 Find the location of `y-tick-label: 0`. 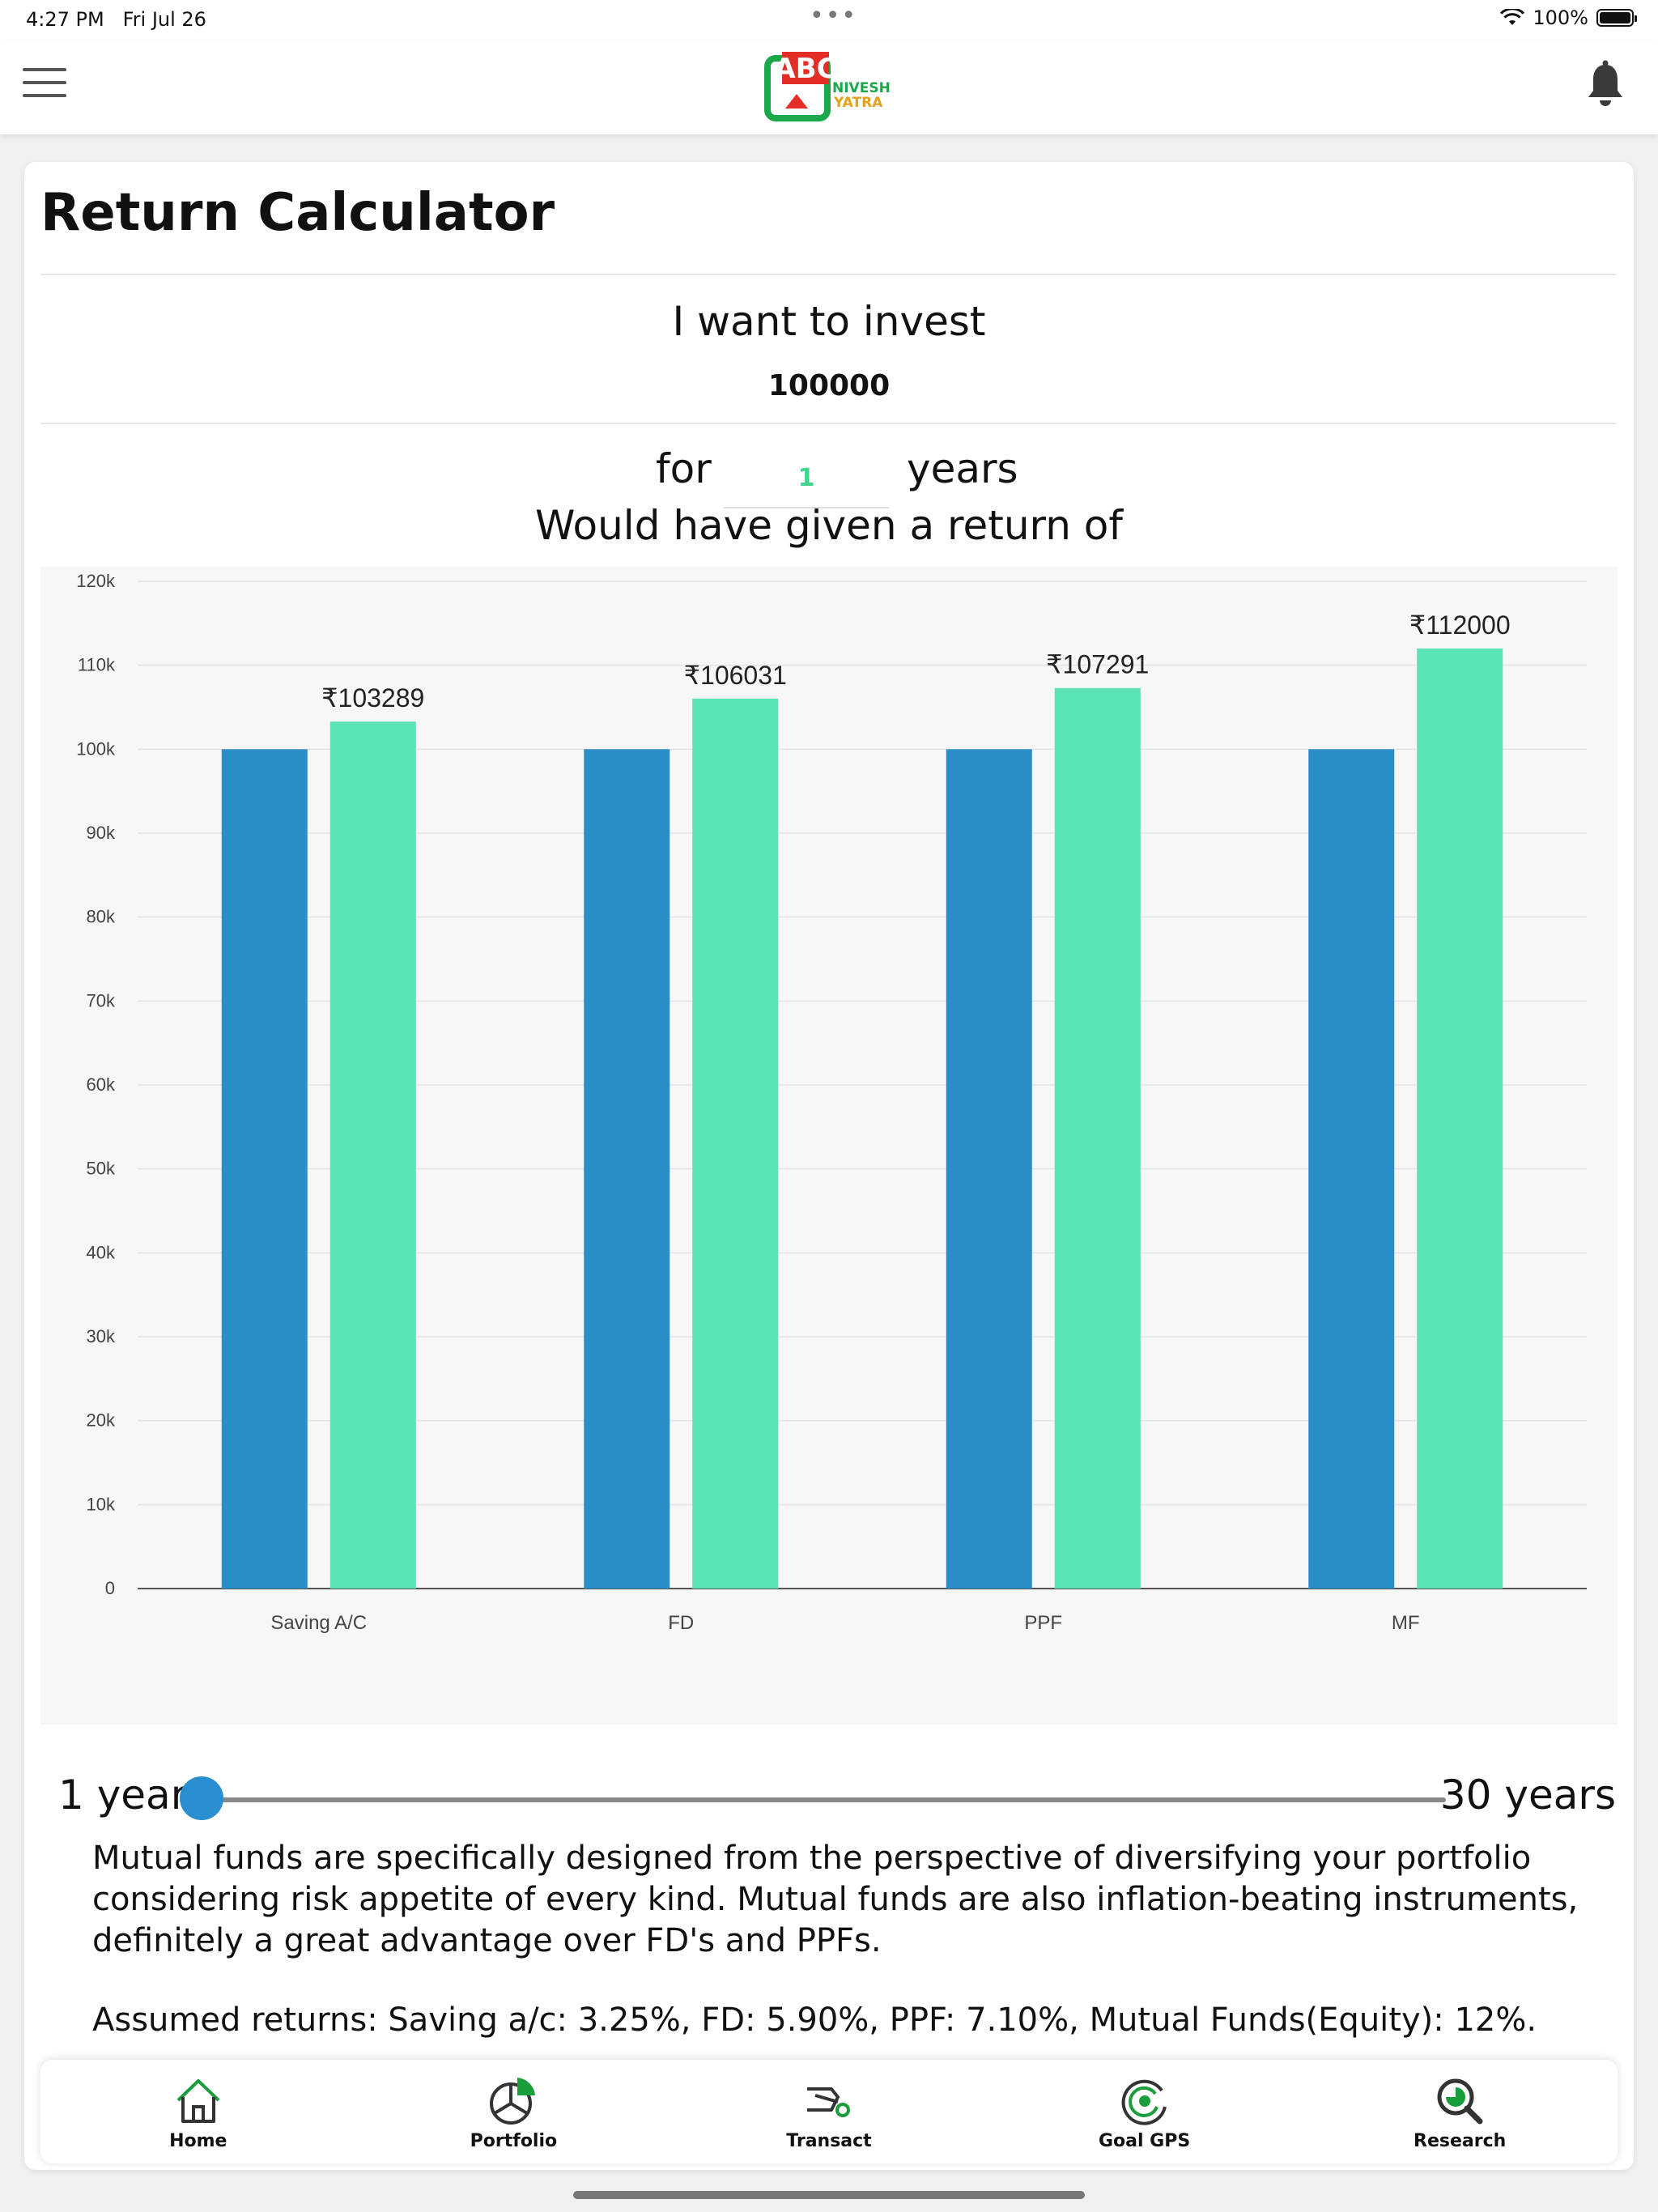

y-tick-label: 0 is located at coordinates (110, 1588).